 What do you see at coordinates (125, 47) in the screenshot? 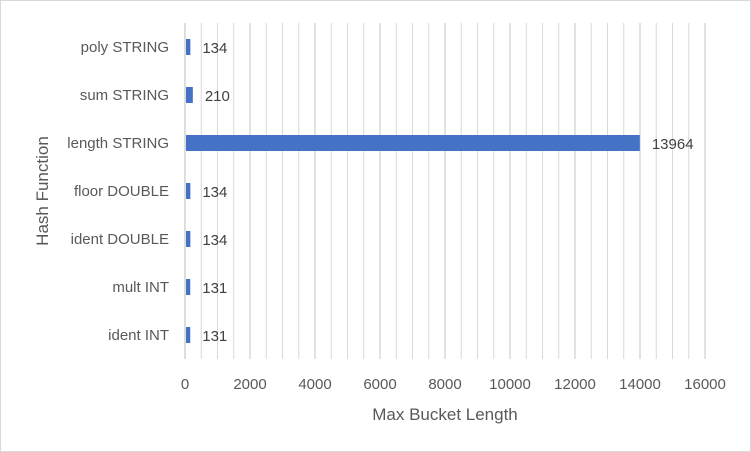
I see `category-label: poly STRING` at bounding box center [125, 47].